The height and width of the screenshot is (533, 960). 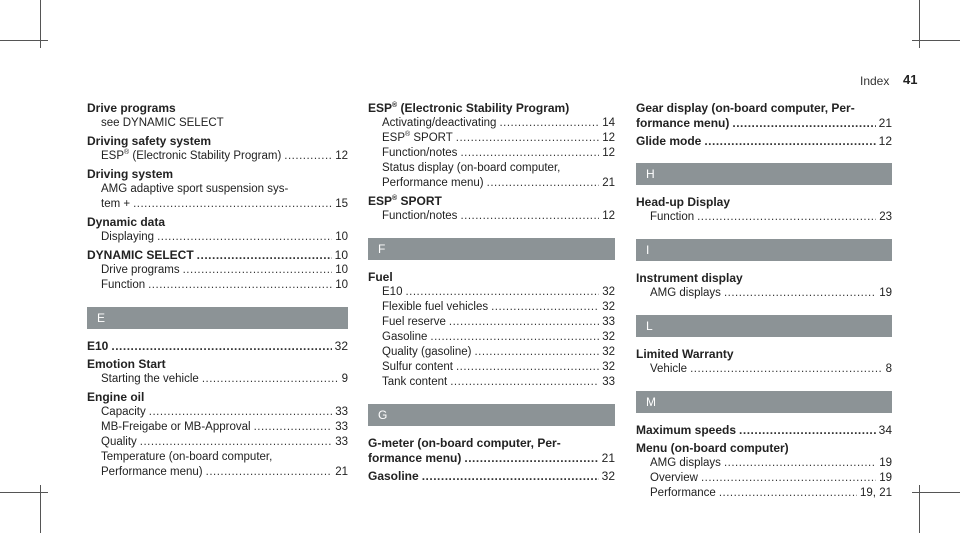 I want to click on index-entry: Drive programs 10, so click(x=217, y=270).